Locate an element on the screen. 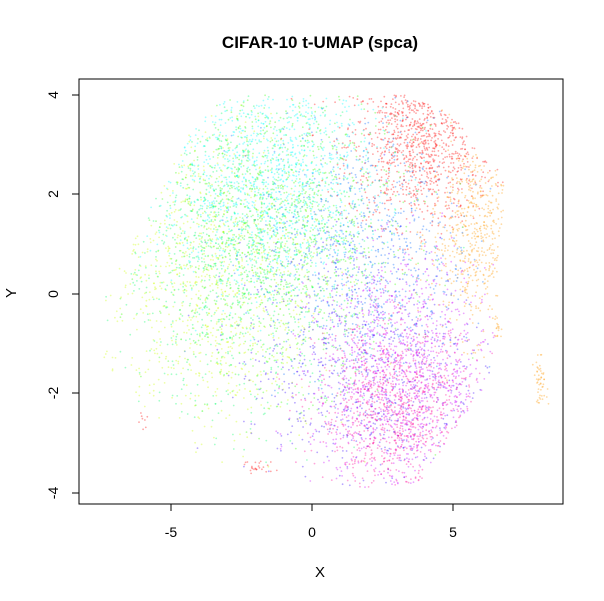  chart-title: CIFAR-10 t-UMAP (spca) is located at coordinates (320, 42).